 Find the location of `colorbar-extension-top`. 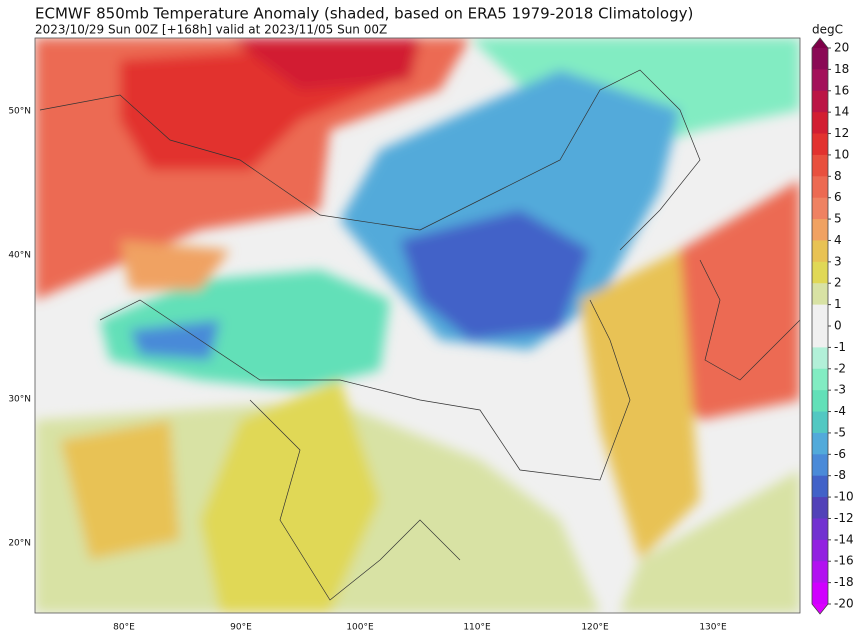

colorbar-extension-top is located at coordinates (820, 43).